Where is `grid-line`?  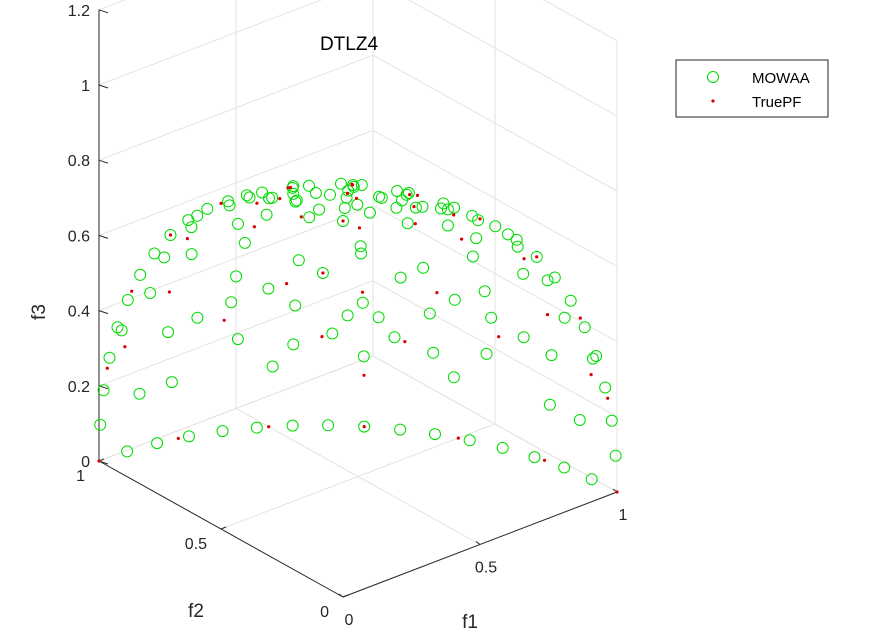
grid-line is located at coordinates (236, 408).